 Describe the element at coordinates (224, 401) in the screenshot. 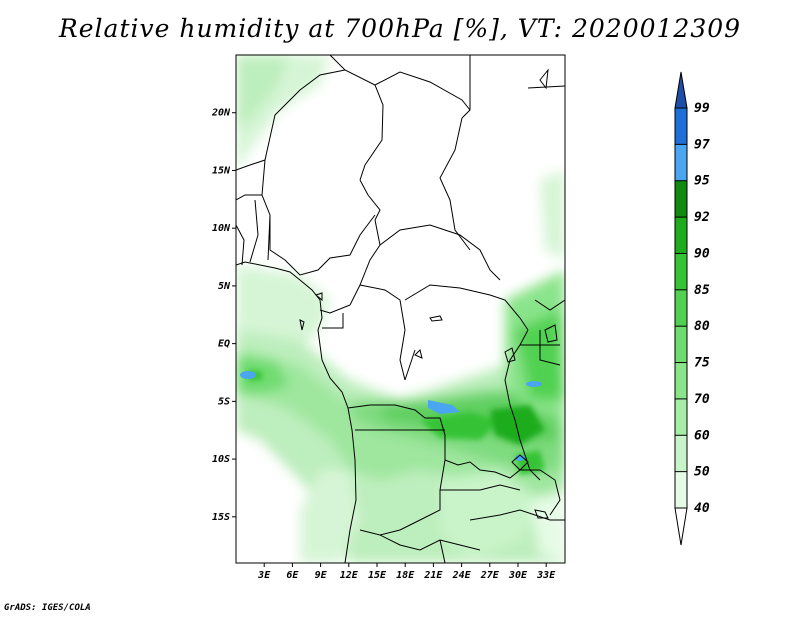

I see `lat-label: 5S` at that location.